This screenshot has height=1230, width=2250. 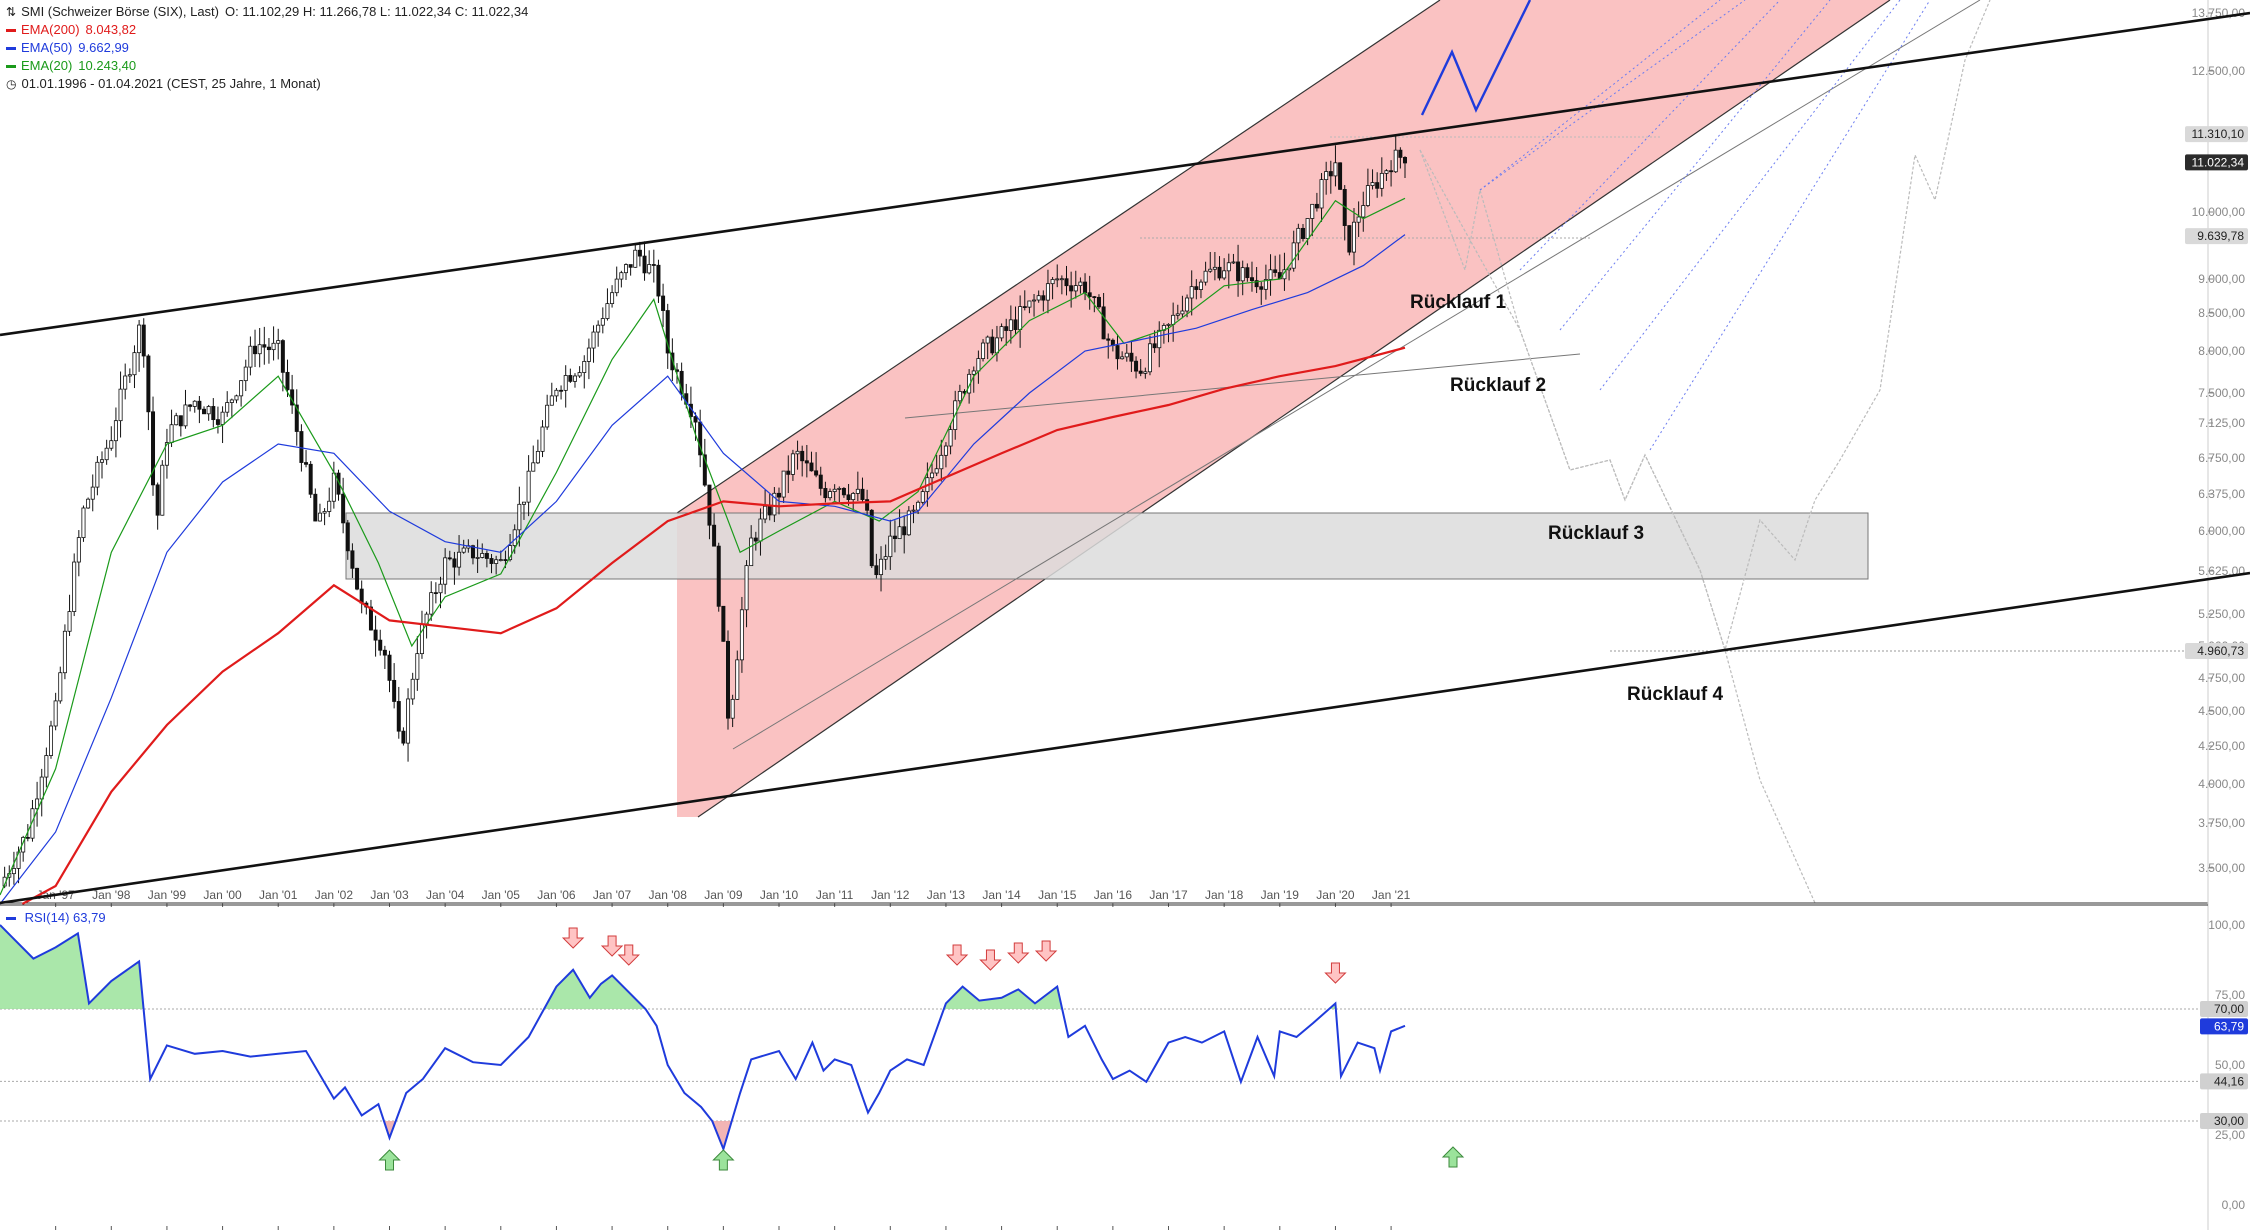 What do you see at coordinates (2221, 393) in the screenshot?
I see `y-tick-label: 7.500,00` at bounding box center [2221, 393].